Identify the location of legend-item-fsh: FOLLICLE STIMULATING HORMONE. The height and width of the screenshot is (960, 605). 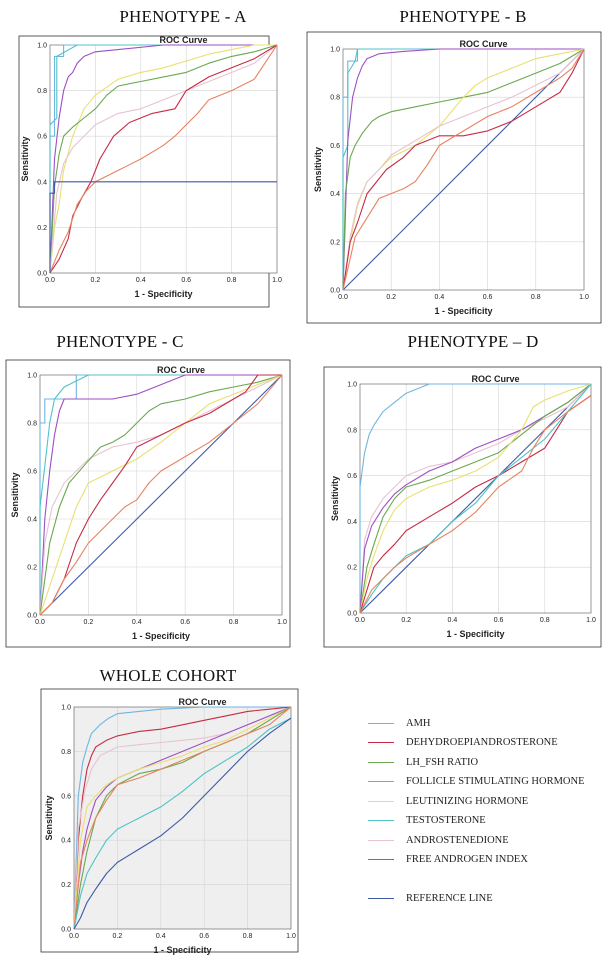
(476, 781).